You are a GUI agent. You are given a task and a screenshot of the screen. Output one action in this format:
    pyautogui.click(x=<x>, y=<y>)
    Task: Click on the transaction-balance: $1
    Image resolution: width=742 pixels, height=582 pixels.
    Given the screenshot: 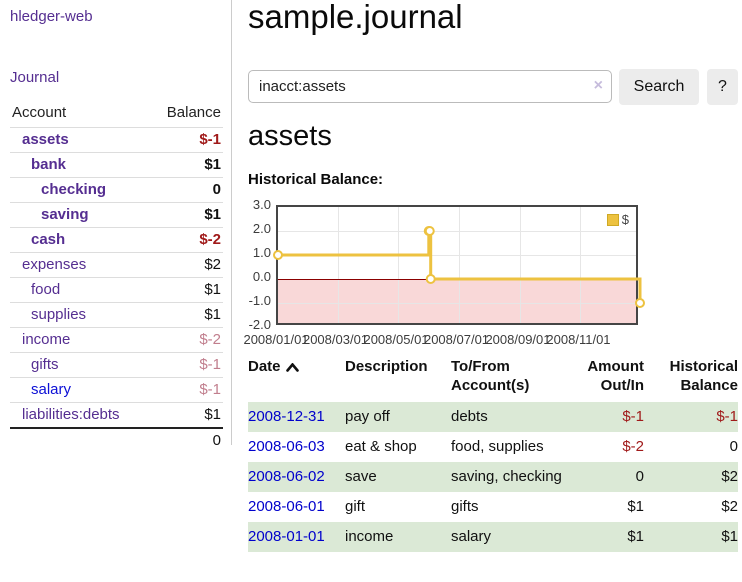 What is the action you would take?
    pyautogui.click(x=729, y=536)
    